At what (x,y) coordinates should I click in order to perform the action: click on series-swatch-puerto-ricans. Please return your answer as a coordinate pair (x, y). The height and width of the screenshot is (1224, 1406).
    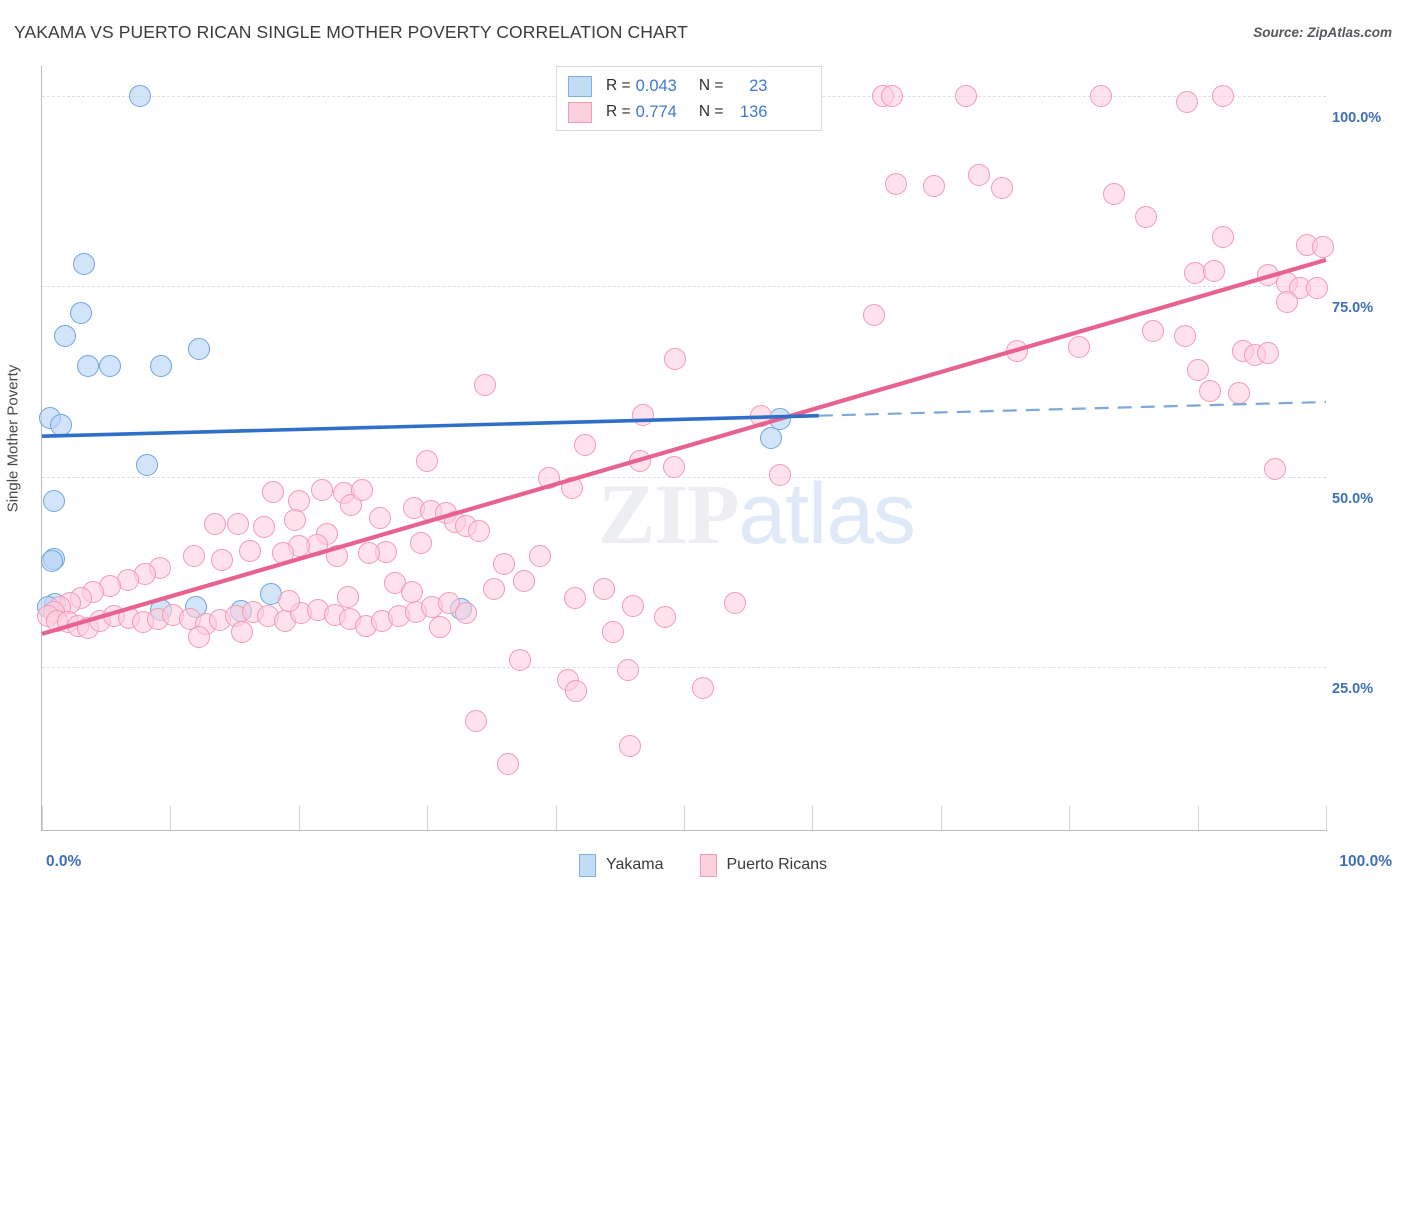
    Looking at the image, I should click on (708, 865).